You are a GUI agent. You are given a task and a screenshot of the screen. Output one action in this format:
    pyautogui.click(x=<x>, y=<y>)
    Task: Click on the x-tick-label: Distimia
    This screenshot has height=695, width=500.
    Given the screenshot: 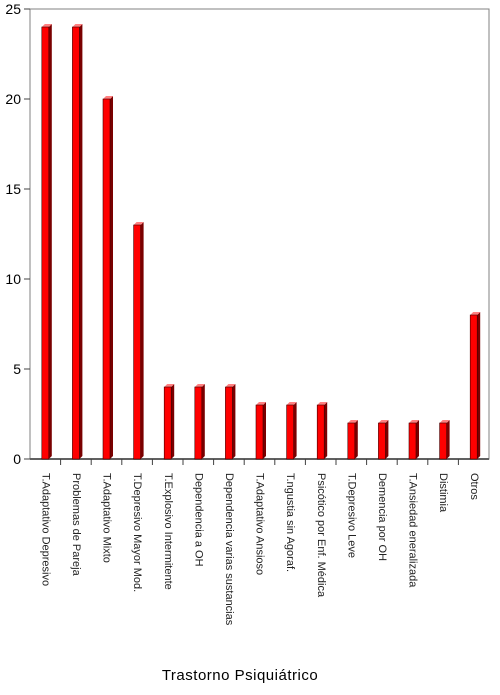 What is the action you would take?
    pyautogui.click(x=443, y=493)
    